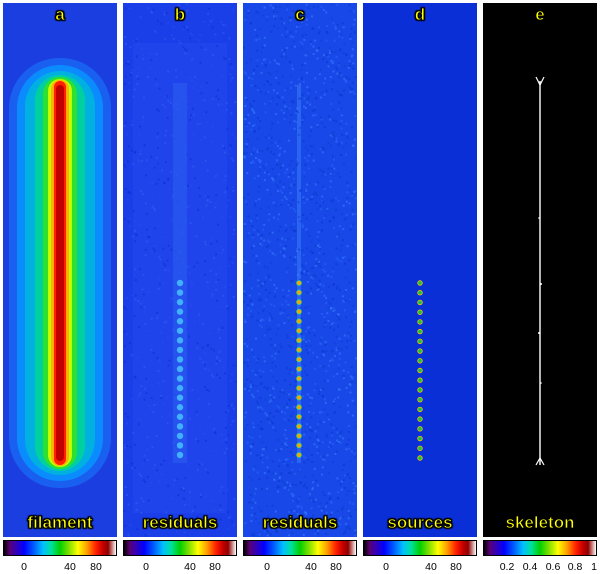 Image resolution: width=600 pixels, height=574 pixels. What do you see at coordinates (180, 523) in the screenshot?
I see `panel-caption: residuals` at bounding box center [180, 523].